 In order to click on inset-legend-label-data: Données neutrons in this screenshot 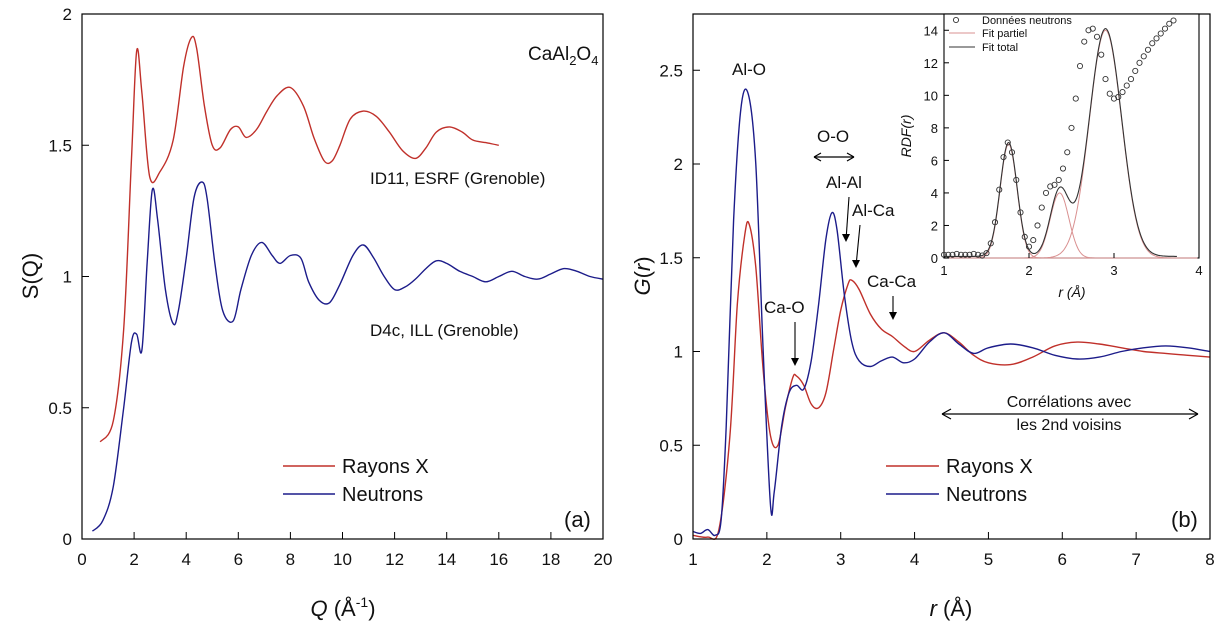, I will do `click(1027, 21)`.